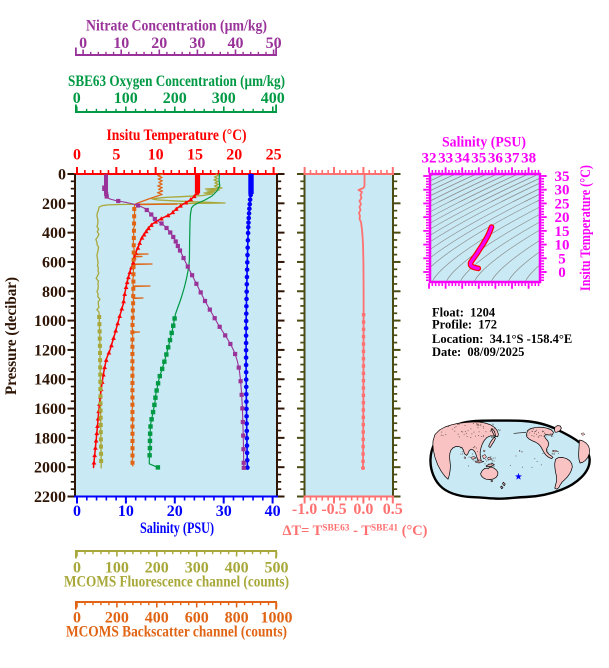 The width and height of the screenshot is (609, 668). What do you see at coordinates (478, 352) in the screenshot?
I see `svg-text: Date: 08/09/2025` at bounding box center [478, 352].